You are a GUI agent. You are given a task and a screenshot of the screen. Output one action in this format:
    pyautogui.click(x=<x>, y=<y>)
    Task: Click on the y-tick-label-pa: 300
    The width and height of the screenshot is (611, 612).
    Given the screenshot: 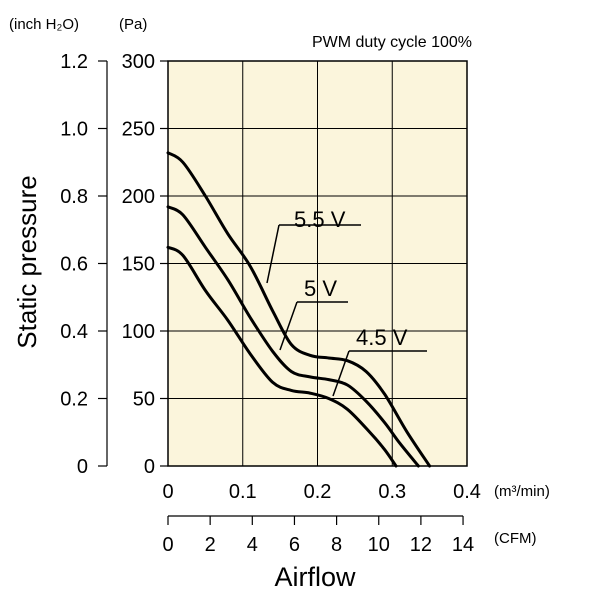 What is the action you would take?
    pyautogui.click(x=138, y=62)
    